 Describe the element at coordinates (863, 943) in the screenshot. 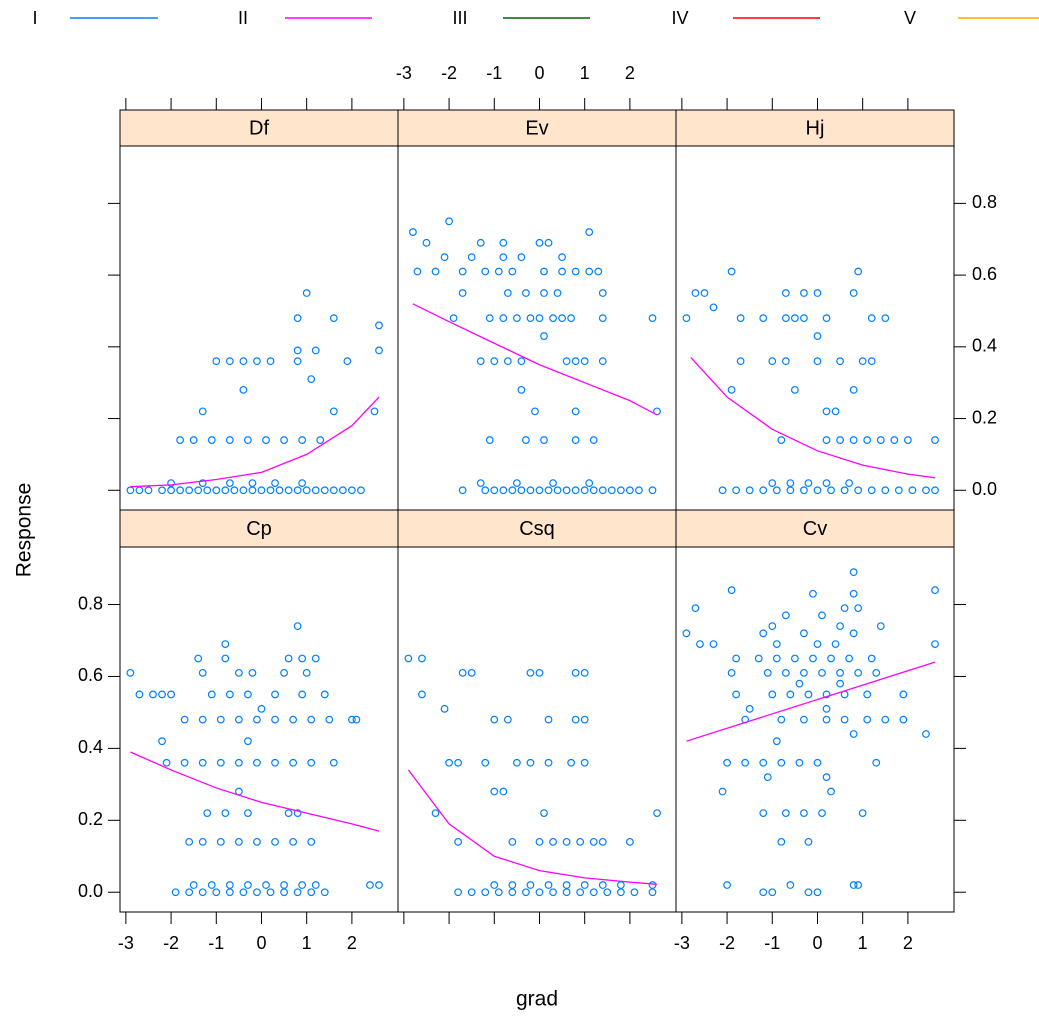

I see `x-tick-label: 1` at that location.